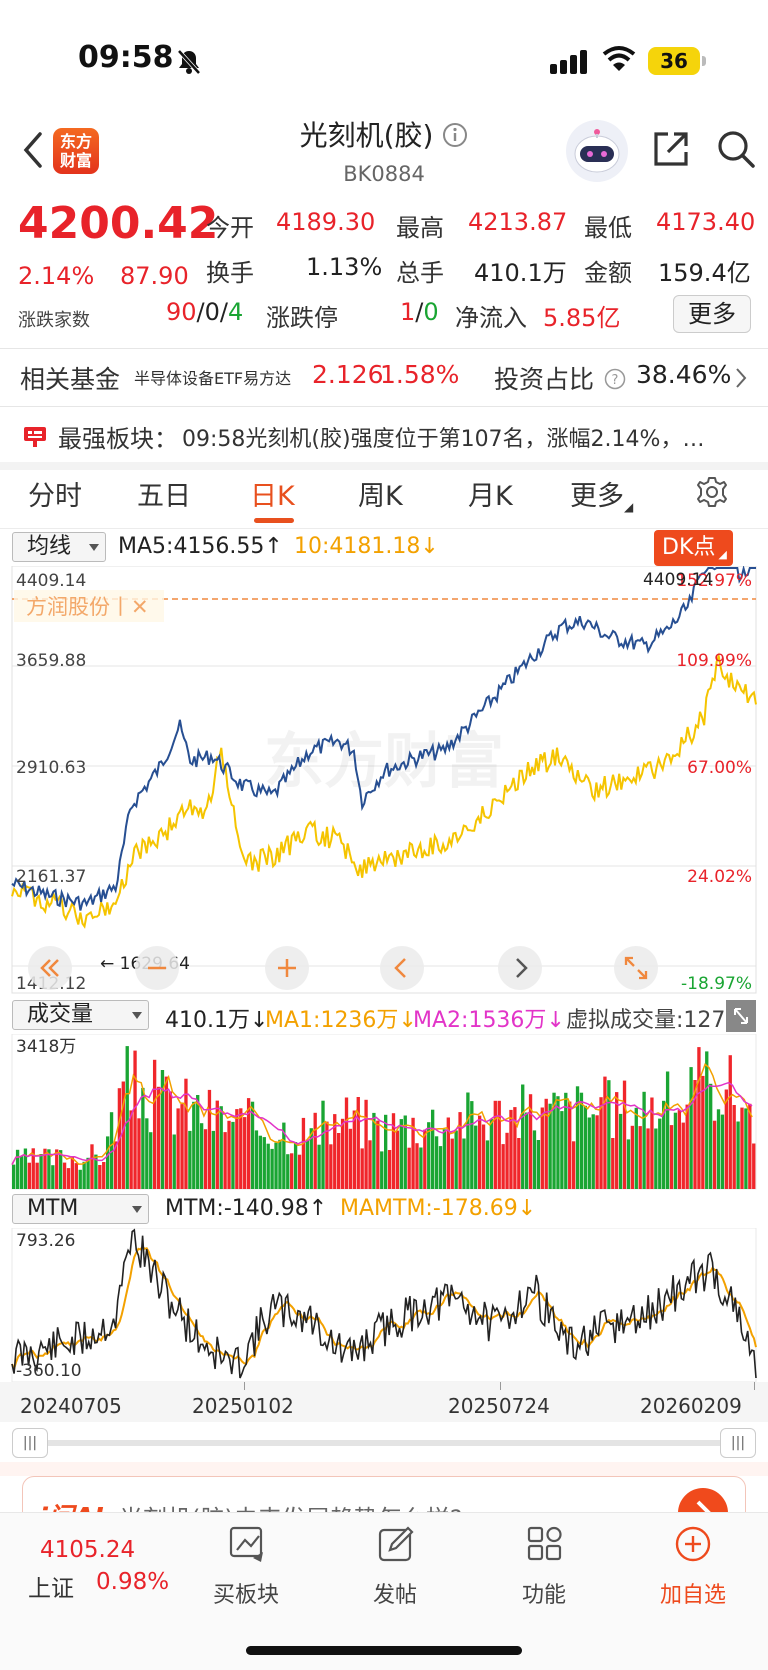 The image size is (768, 1670). I want to click on overlay-stock-tag: 方润股份丨✕, so click(87, 607).